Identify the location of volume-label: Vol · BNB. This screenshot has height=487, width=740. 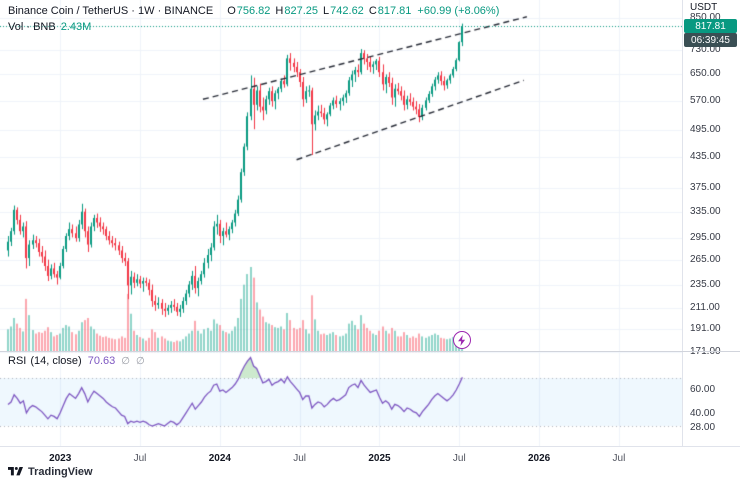
(32, 27).